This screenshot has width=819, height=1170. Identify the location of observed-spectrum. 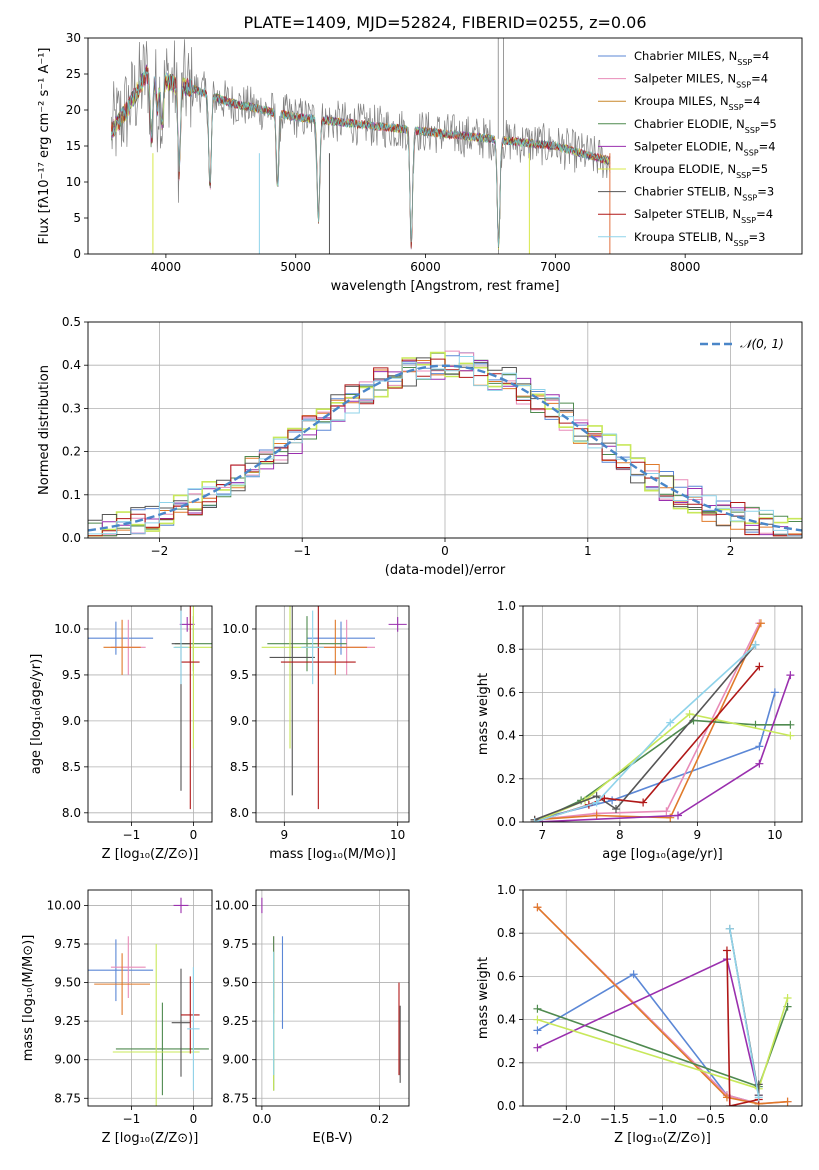
(361, 146).